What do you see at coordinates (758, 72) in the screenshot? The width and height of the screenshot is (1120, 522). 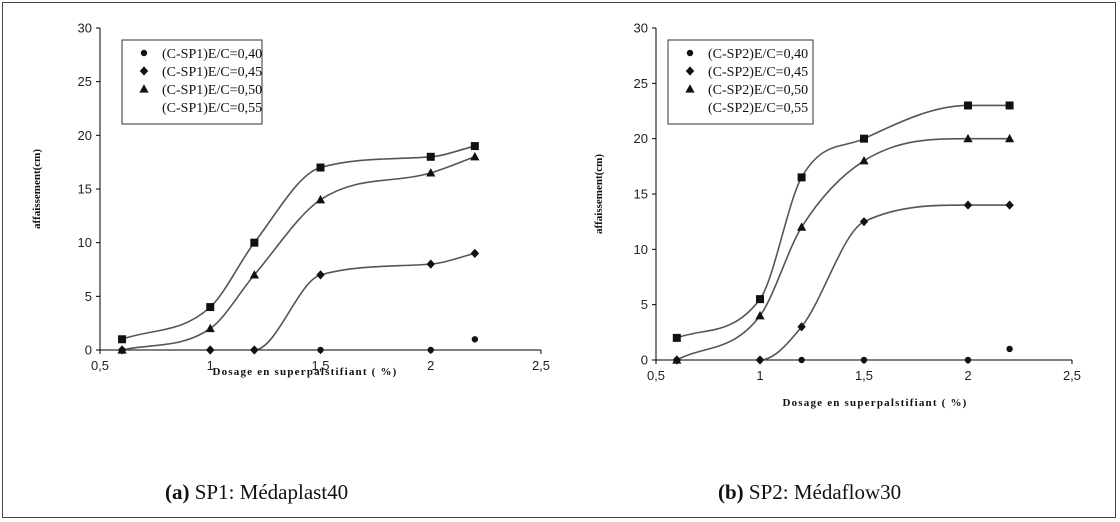 I see `legend-entry: (C-SP2)E/C=0,45` at bounding box center [758, 72].